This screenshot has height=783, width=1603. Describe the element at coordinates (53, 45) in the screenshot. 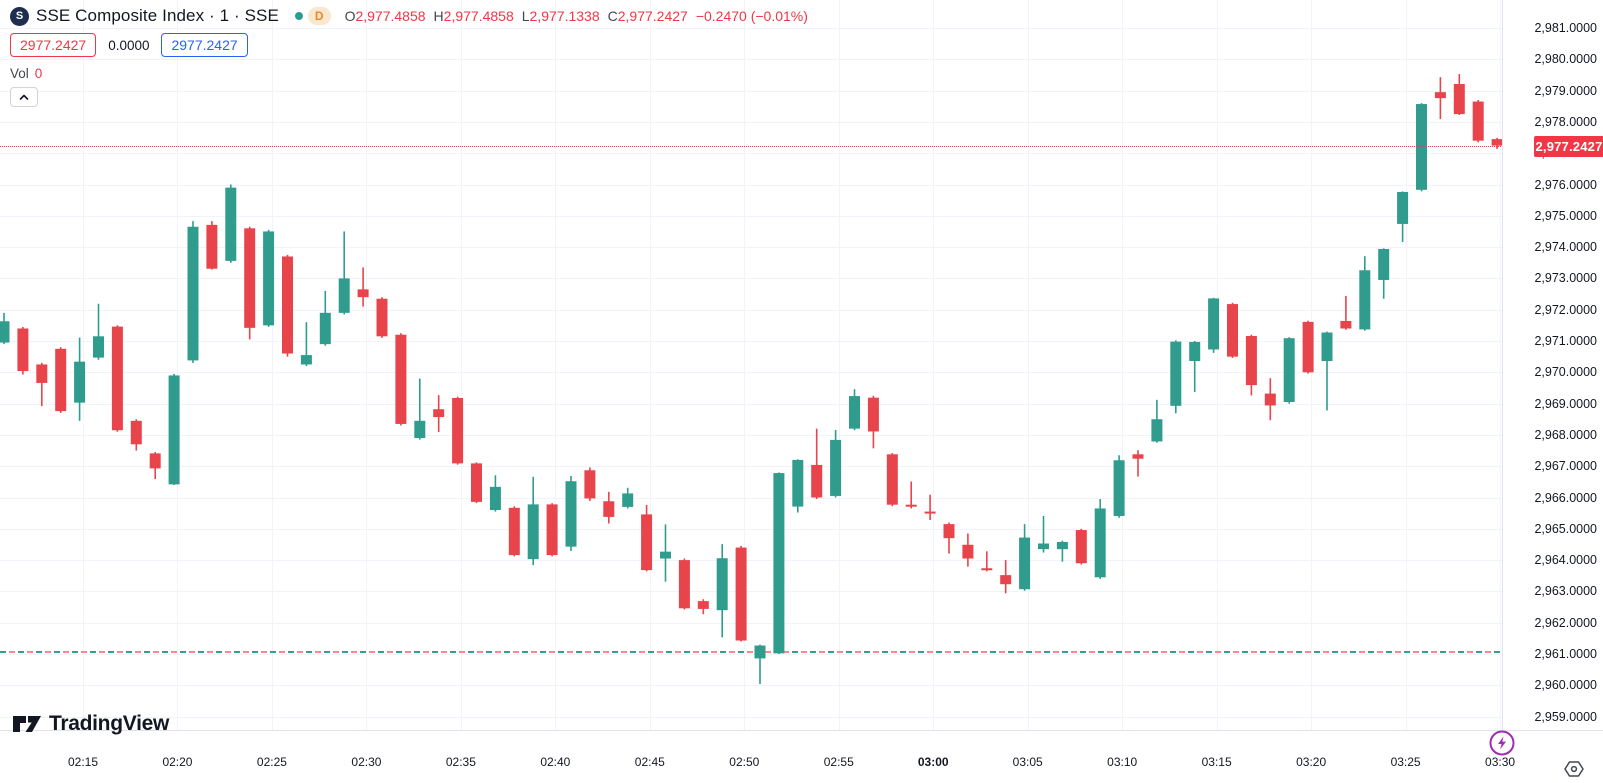

I see `sell-price-button: 2977.2427` at that location.